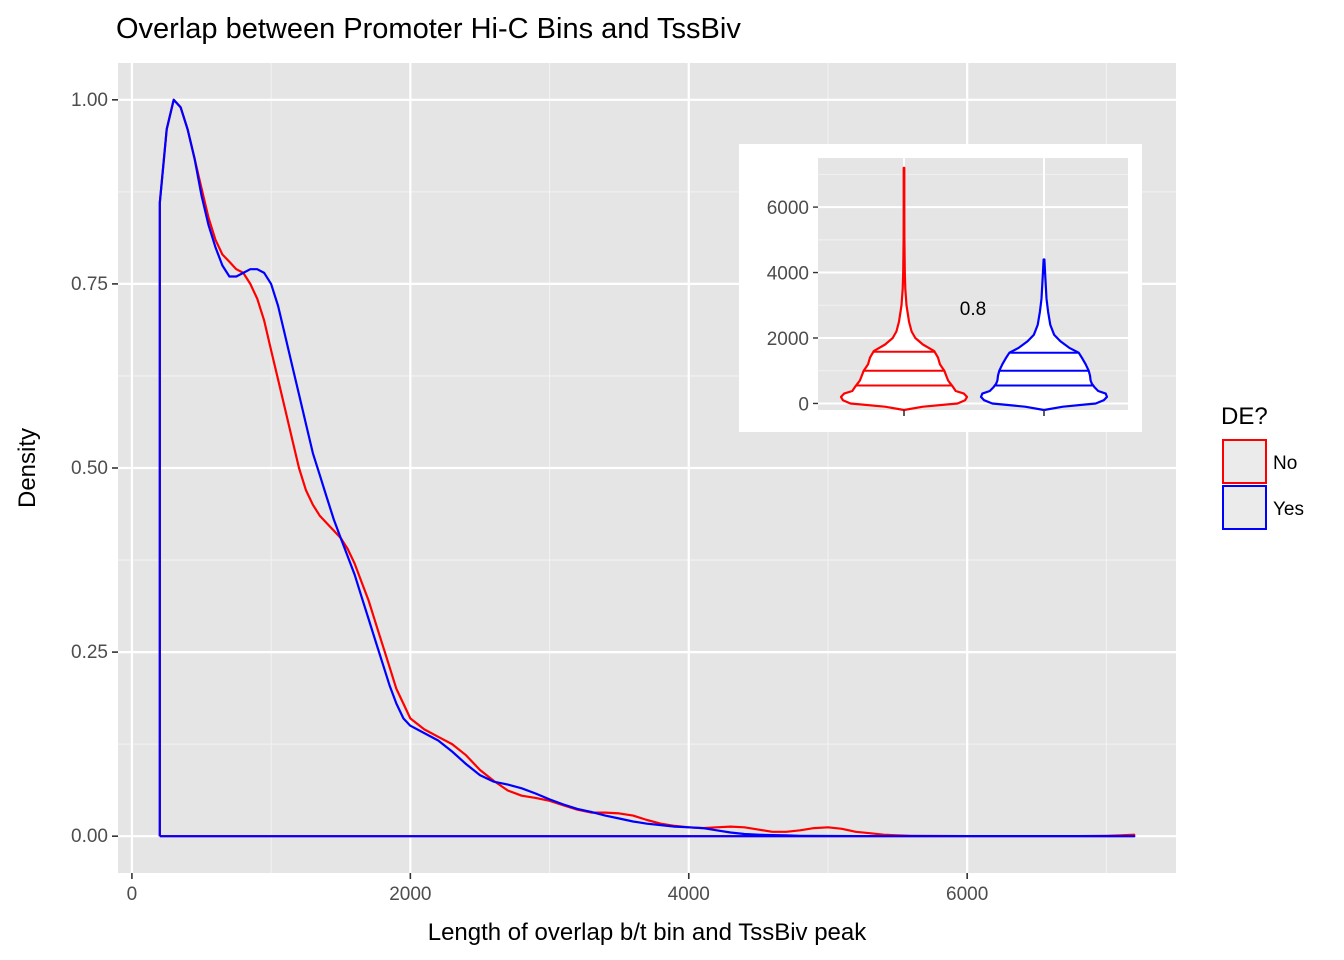 The image size is (1344, 960). I want to click on legend: DE? No Yes, so click(1262, 466).